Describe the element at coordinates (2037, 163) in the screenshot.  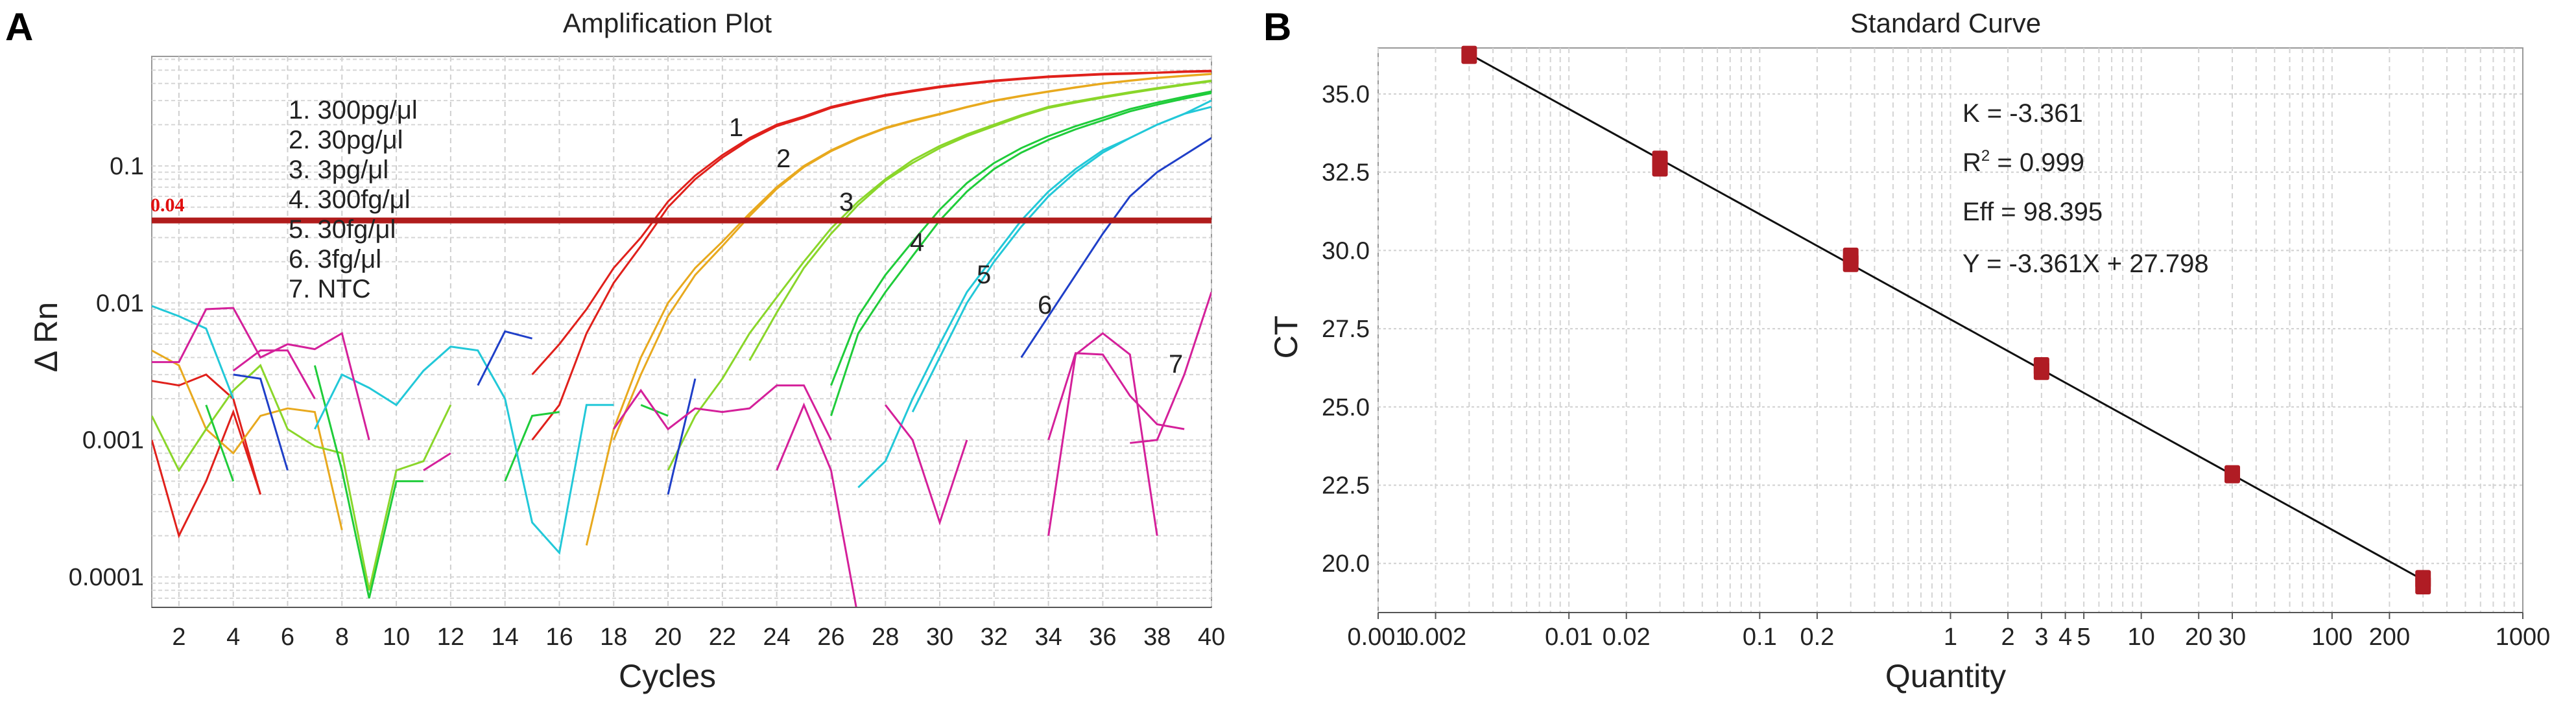
I see `r2-value: = 0.999` at that location.